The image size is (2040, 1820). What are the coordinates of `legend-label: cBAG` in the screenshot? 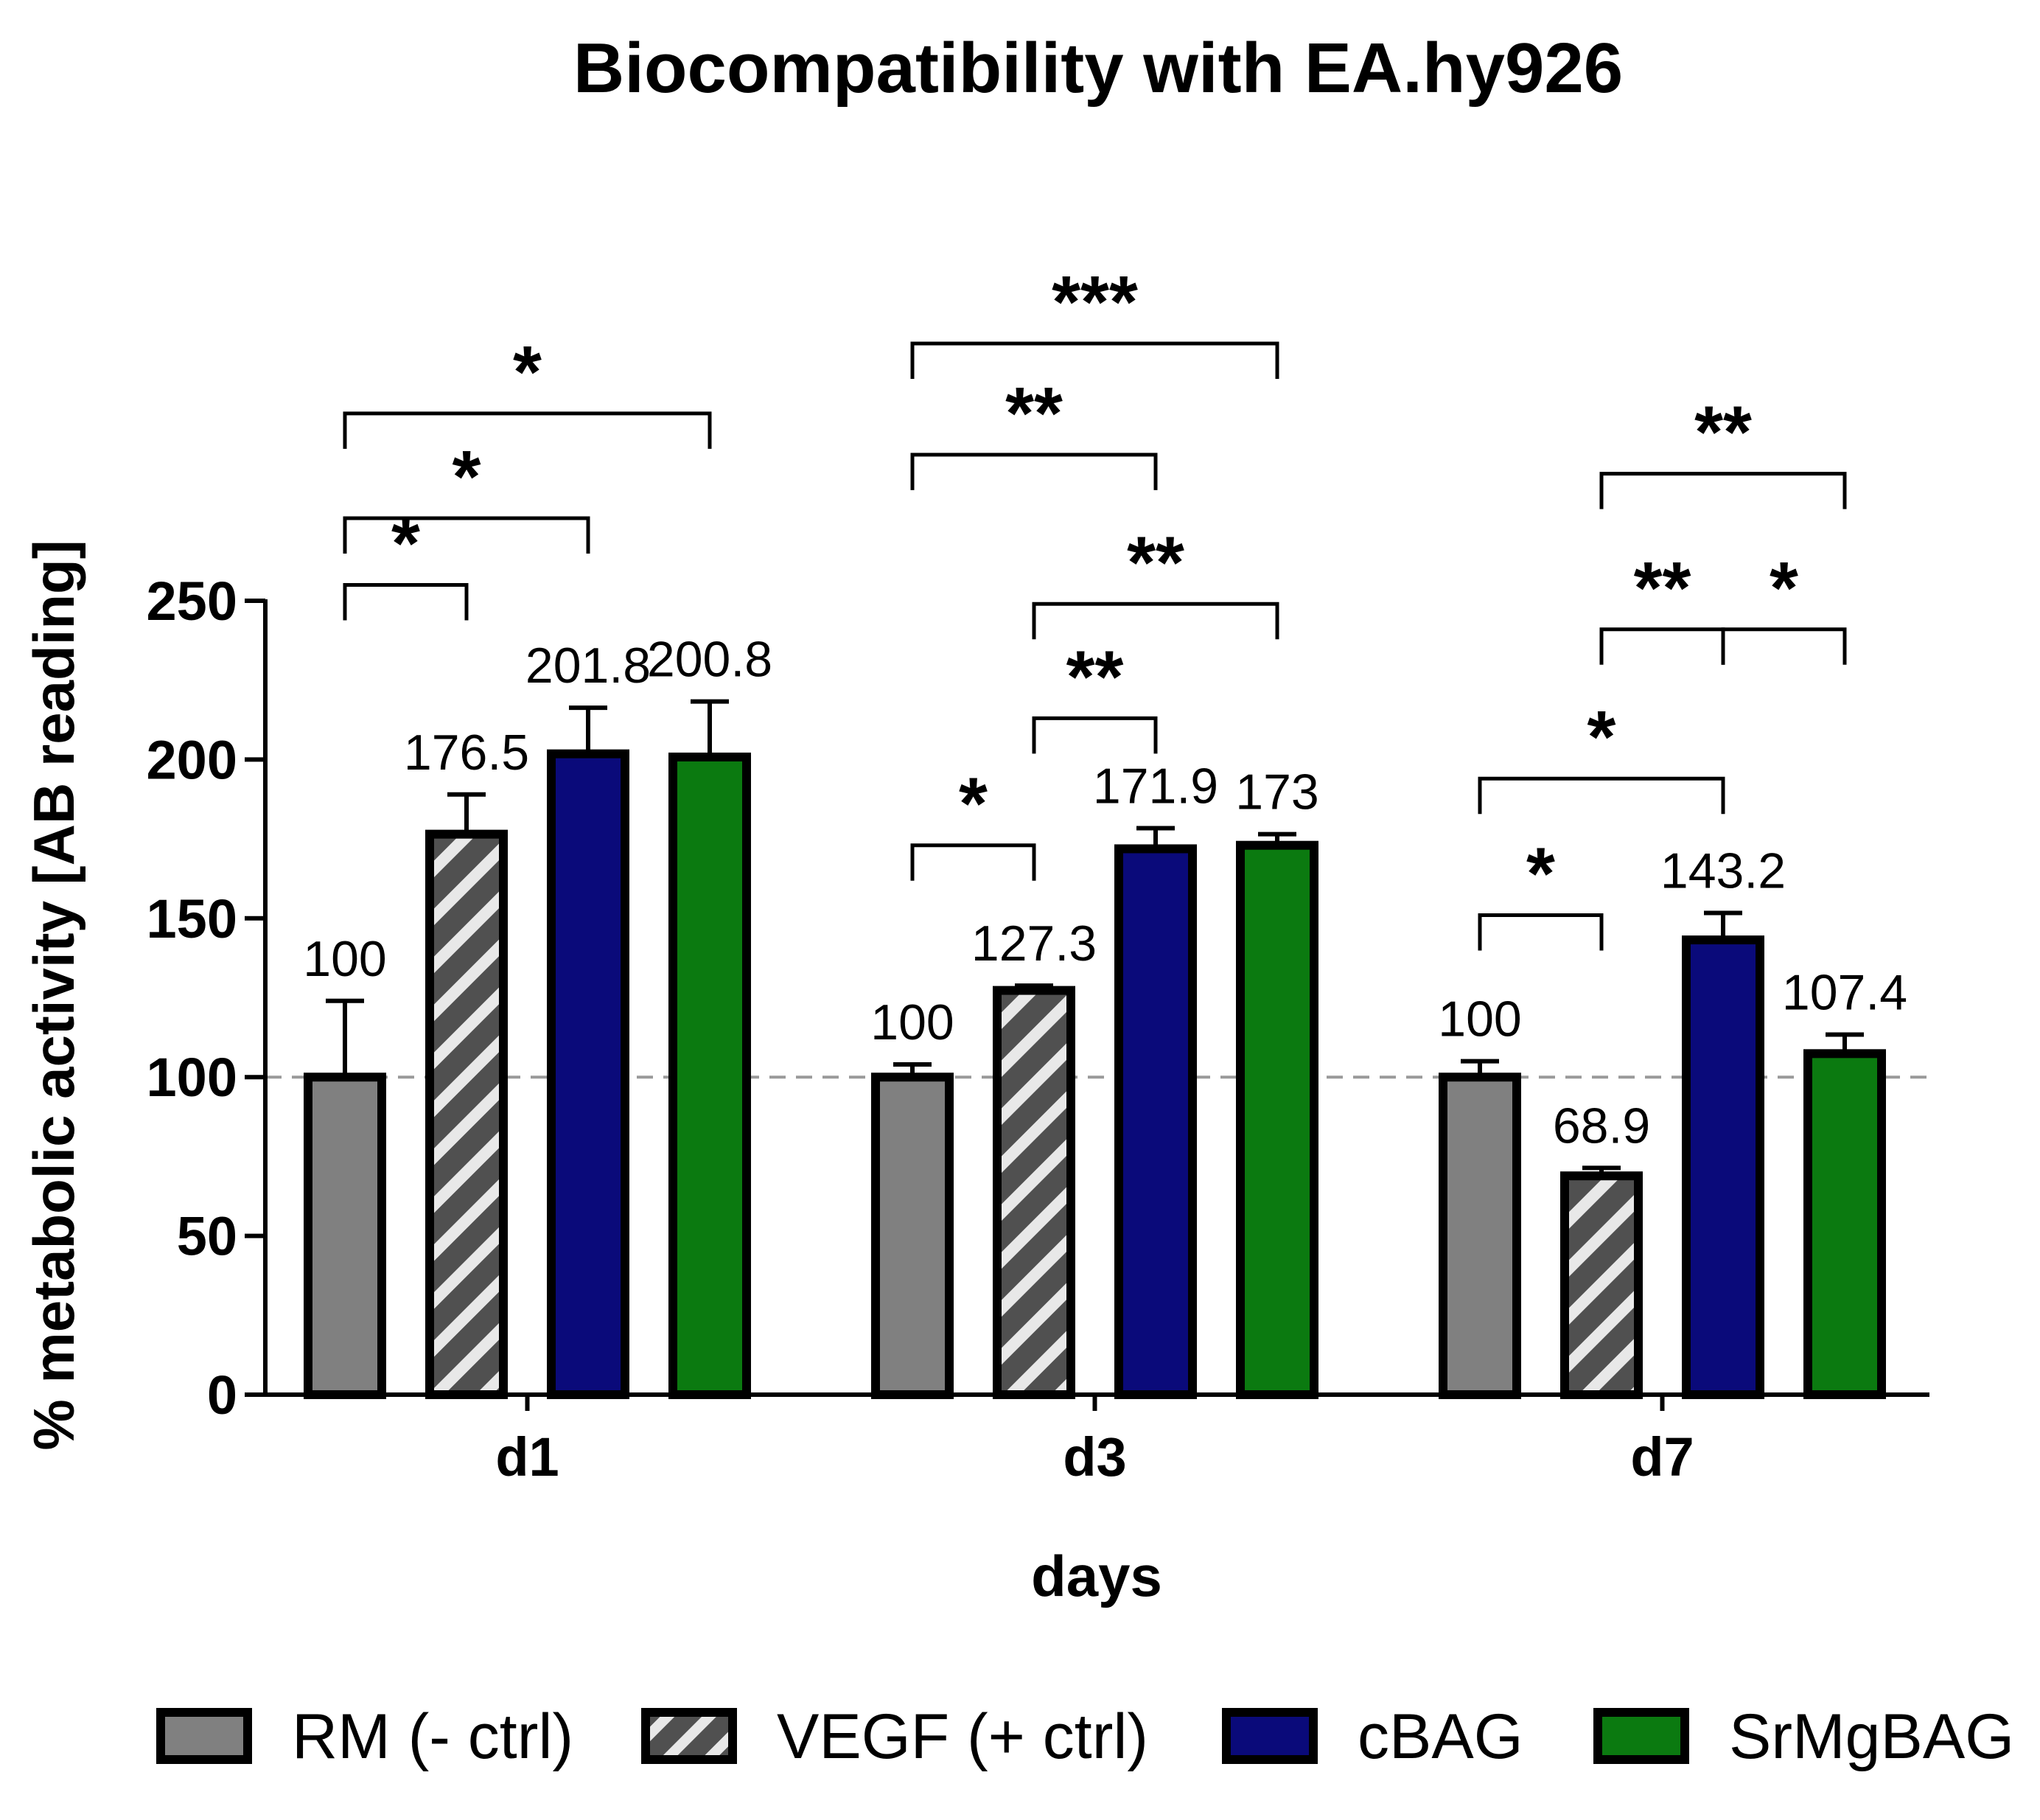 It's located at (1441, 1736).